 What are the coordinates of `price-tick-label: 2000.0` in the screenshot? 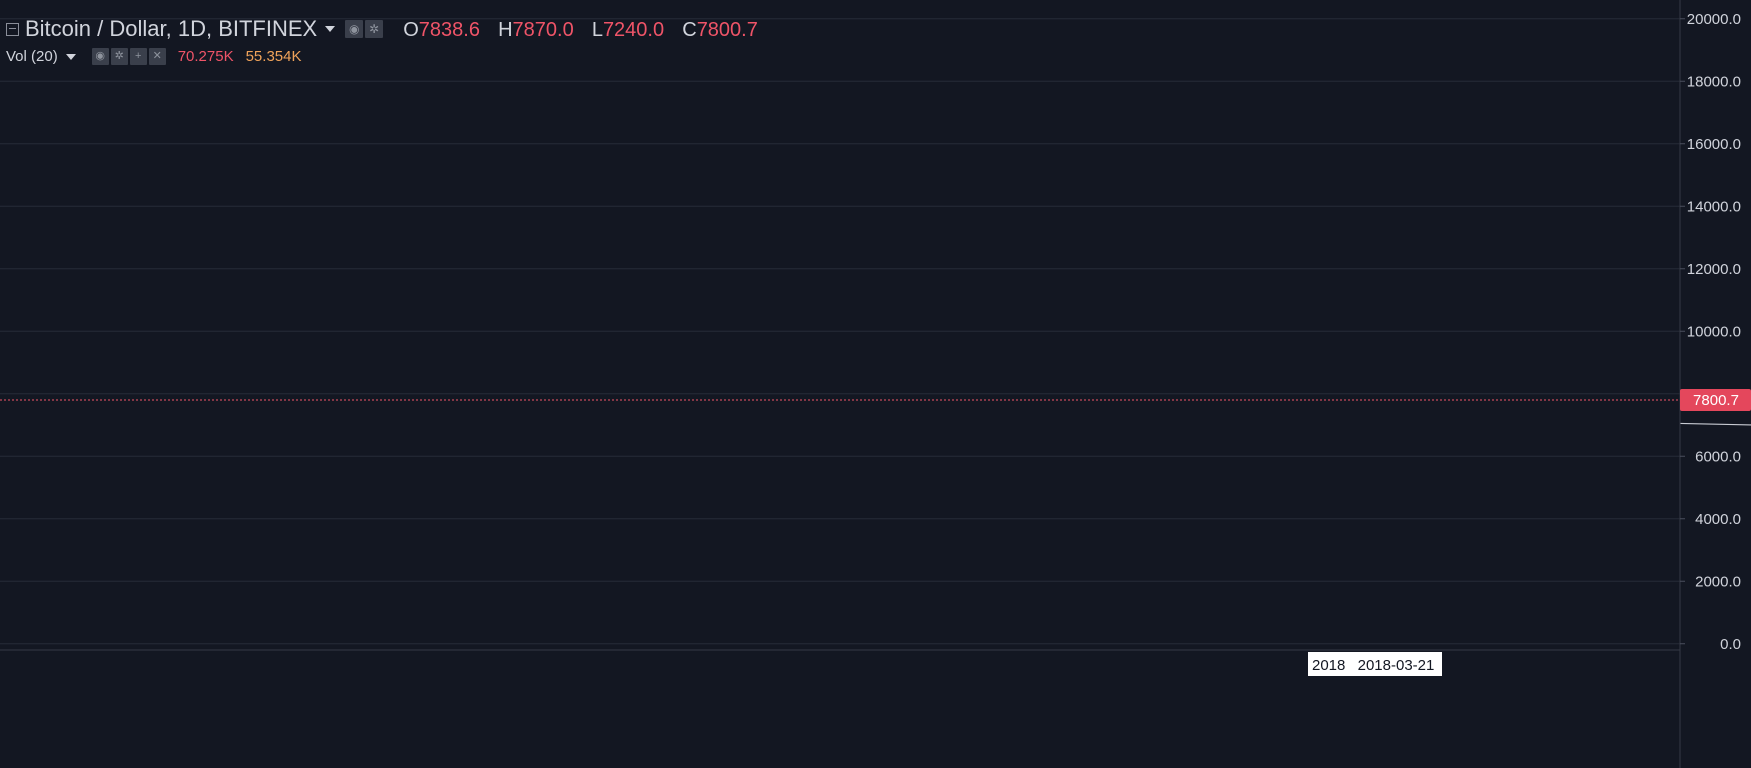 It's located at (1718, 581).